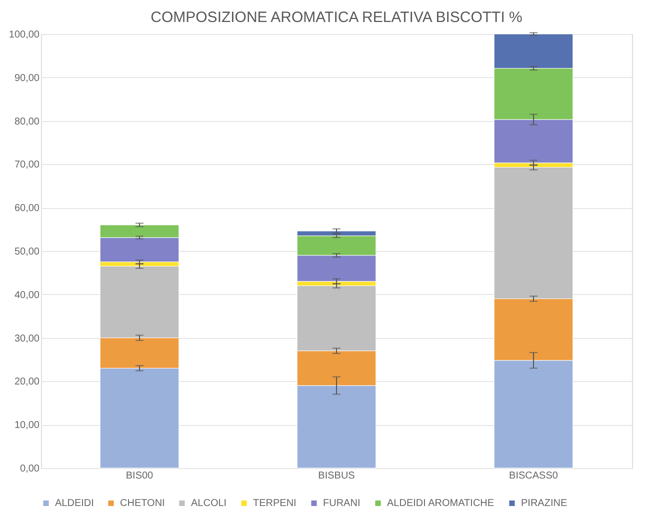 Image resolution: width=646 pixels, height=516 pixels. Describe the element at coordinates (27, 382) in the screenshot. I see `y-tick-label: 20,00` at that location.